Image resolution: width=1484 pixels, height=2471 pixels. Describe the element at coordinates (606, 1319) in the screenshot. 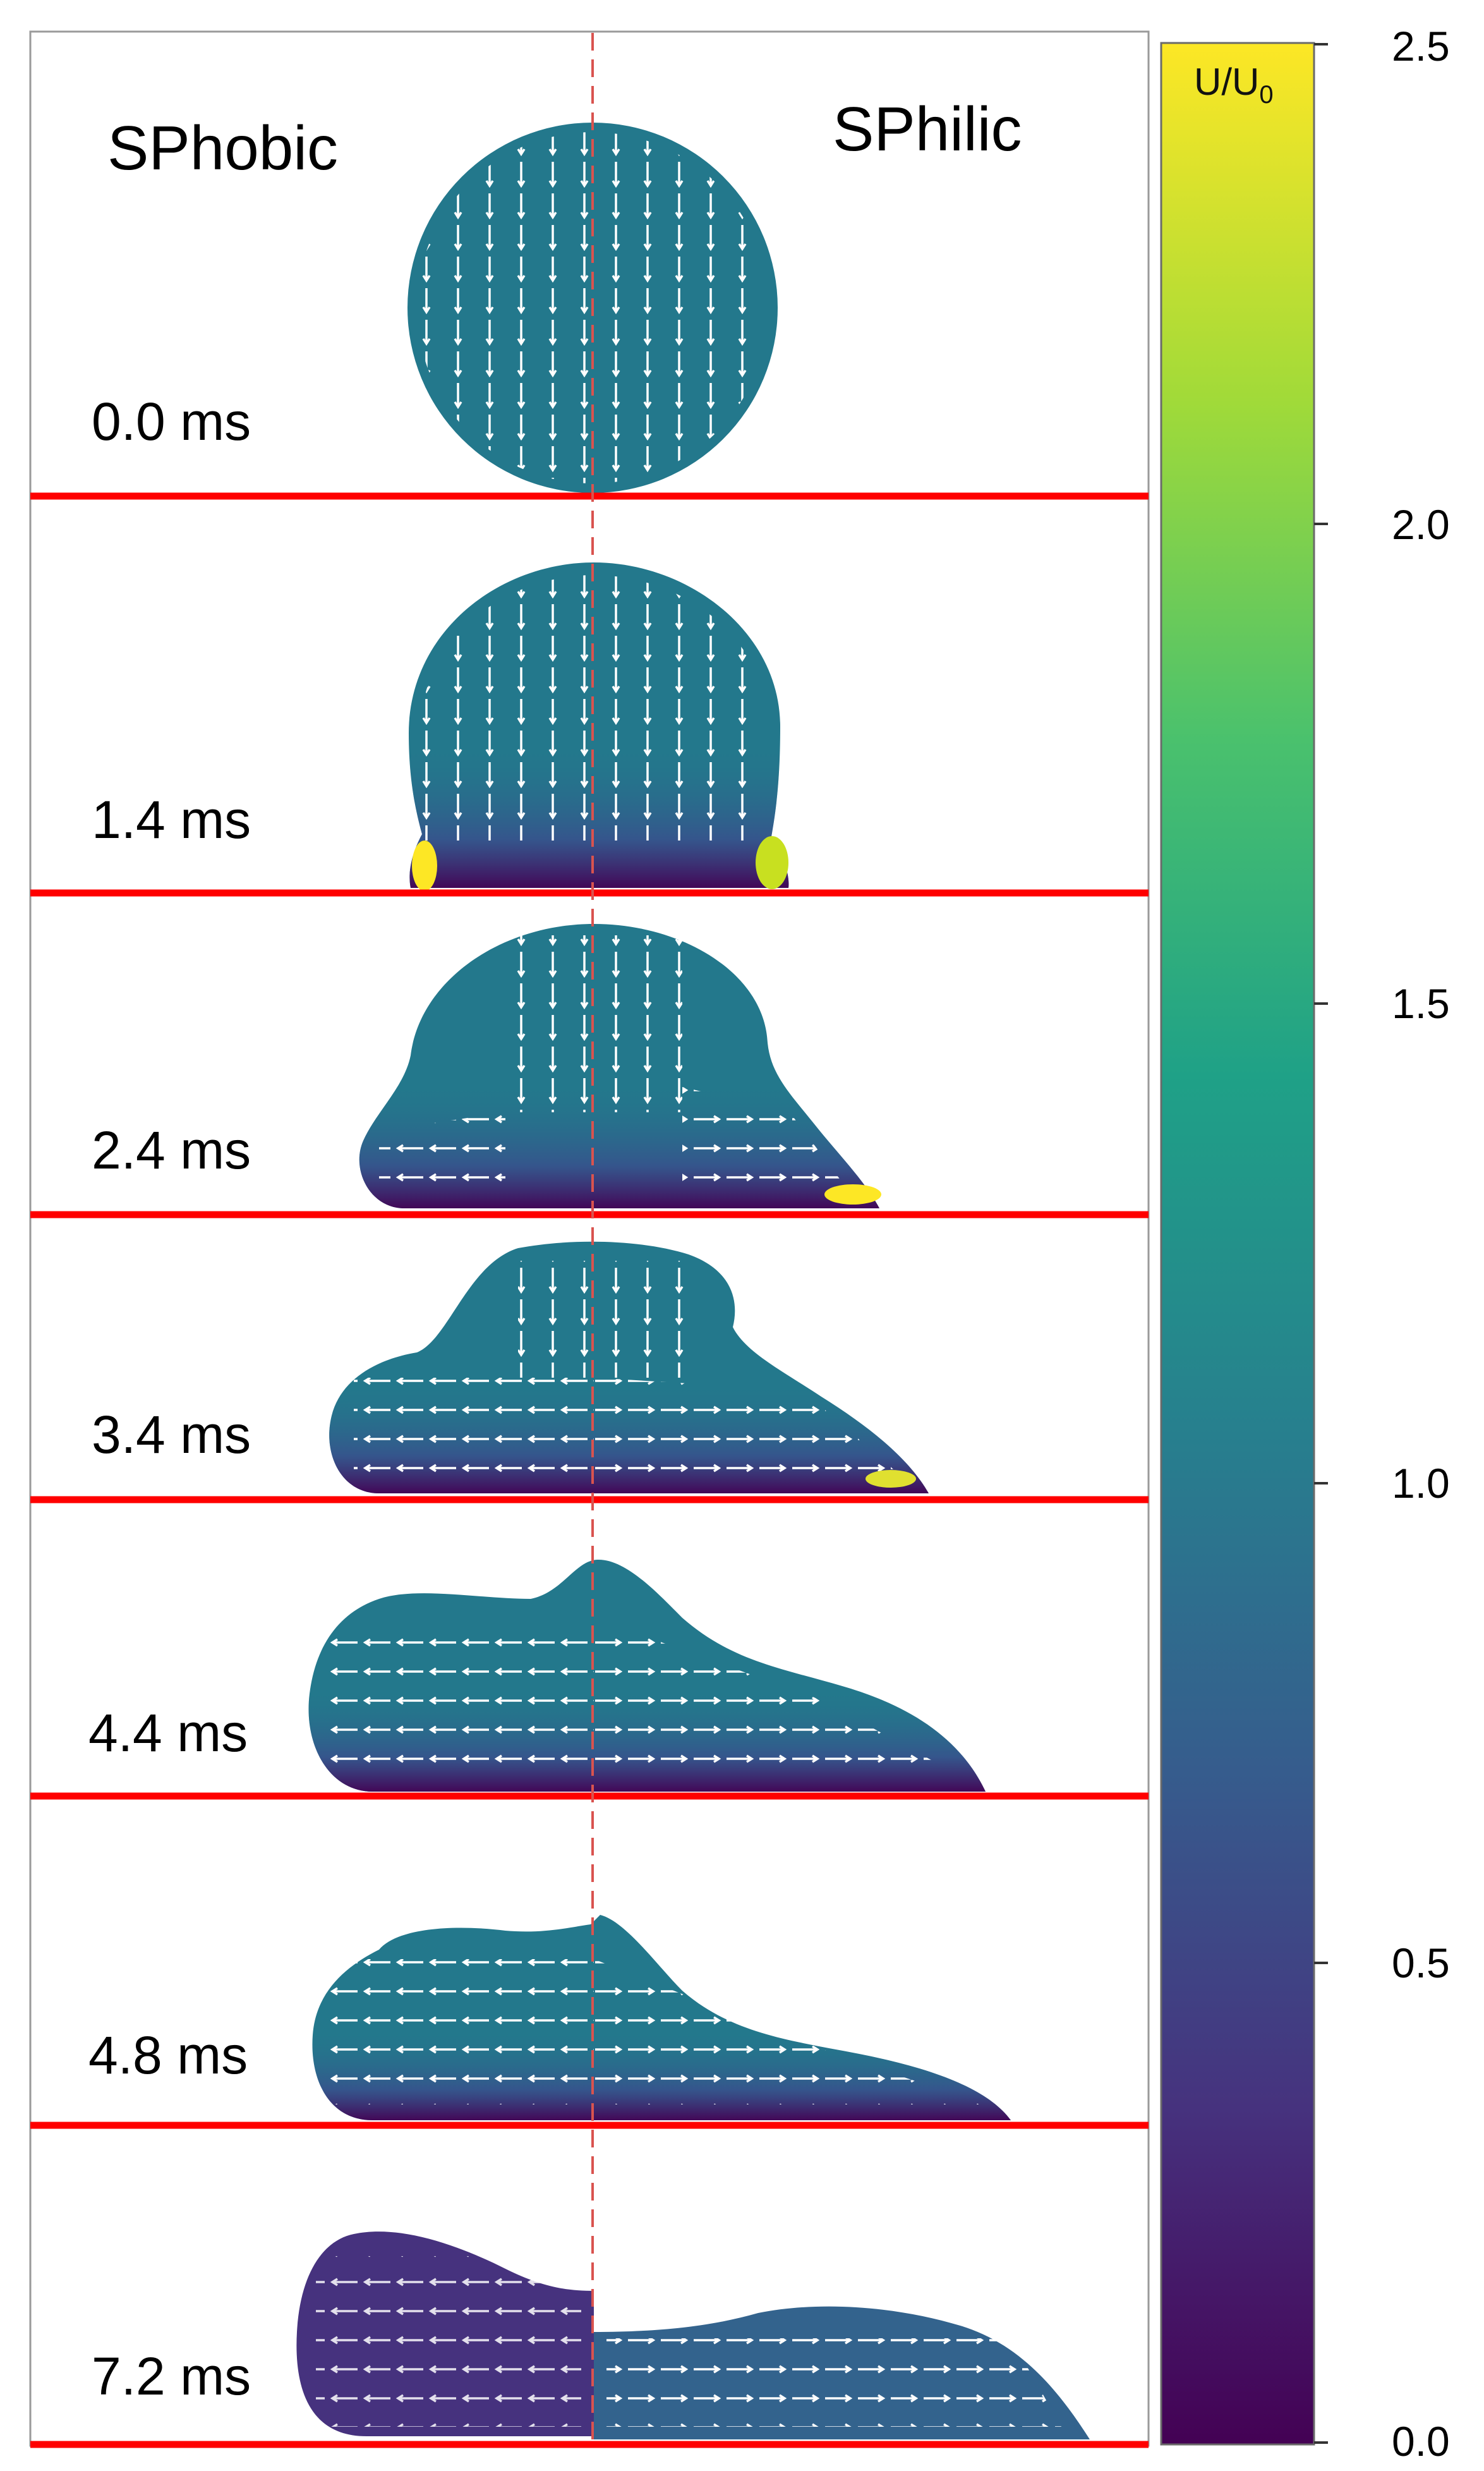

I see `velocity-field-3.4ms-down` at that location.